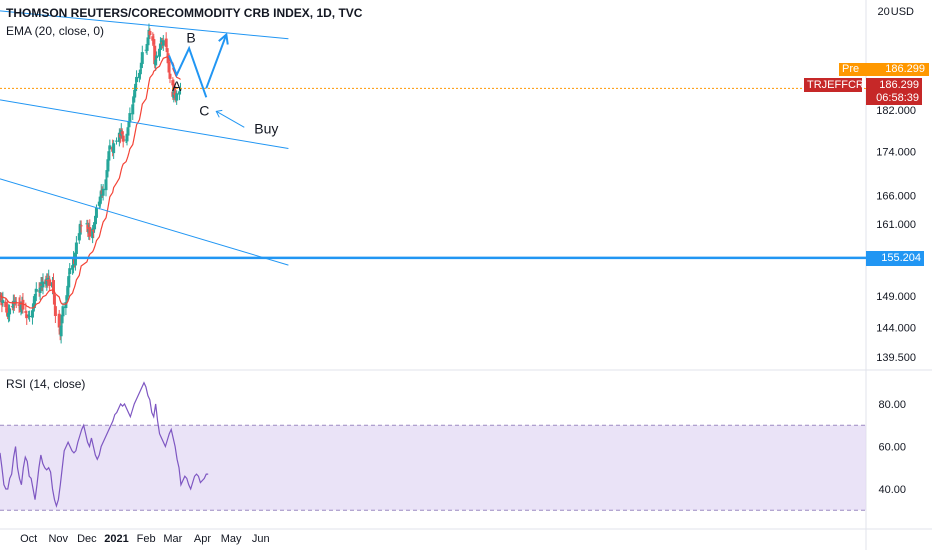  What do you see at coordinates (892, 490) in the screenshot?
I see `rsi-tick-label: 40.00` at bounding box center [892, 490].